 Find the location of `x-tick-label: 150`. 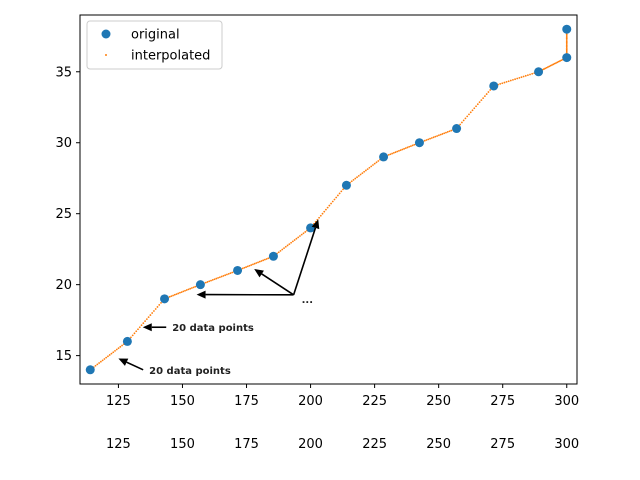

x-tick-label: 150 is located at coordinates (182, 401).